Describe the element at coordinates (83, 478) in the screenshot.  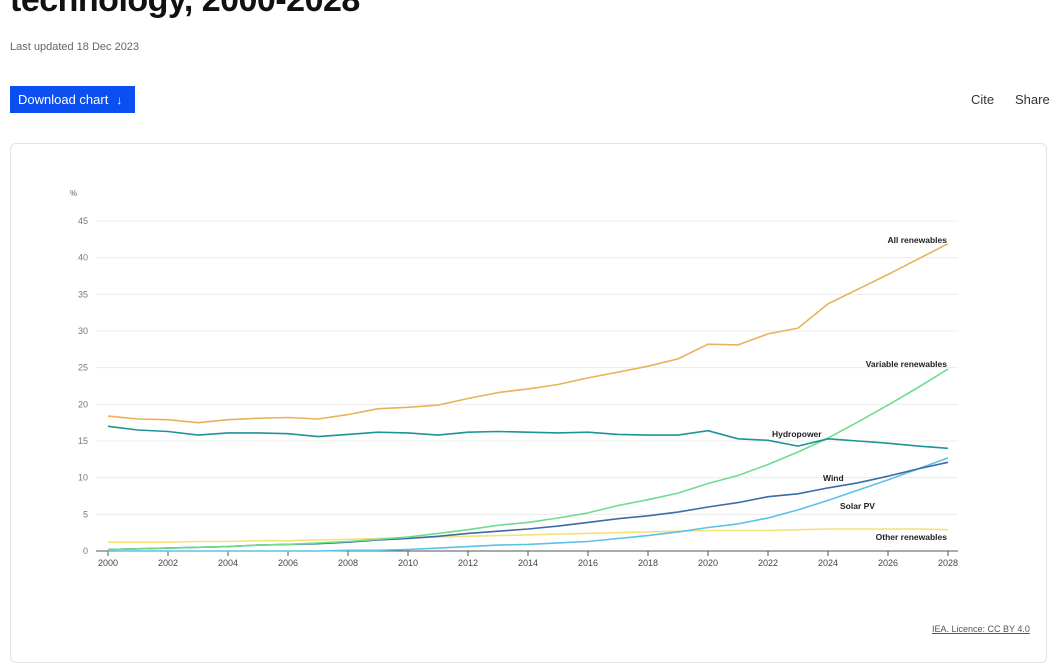
I see `y-tick-label: 10` at that location.